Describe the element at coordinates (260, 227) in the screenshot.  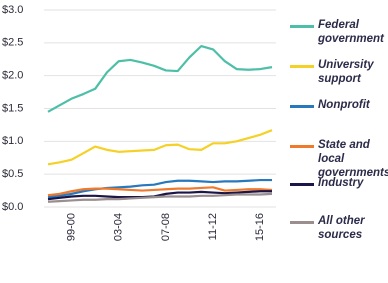
I see `x-tick-label: 15-16` at that location.